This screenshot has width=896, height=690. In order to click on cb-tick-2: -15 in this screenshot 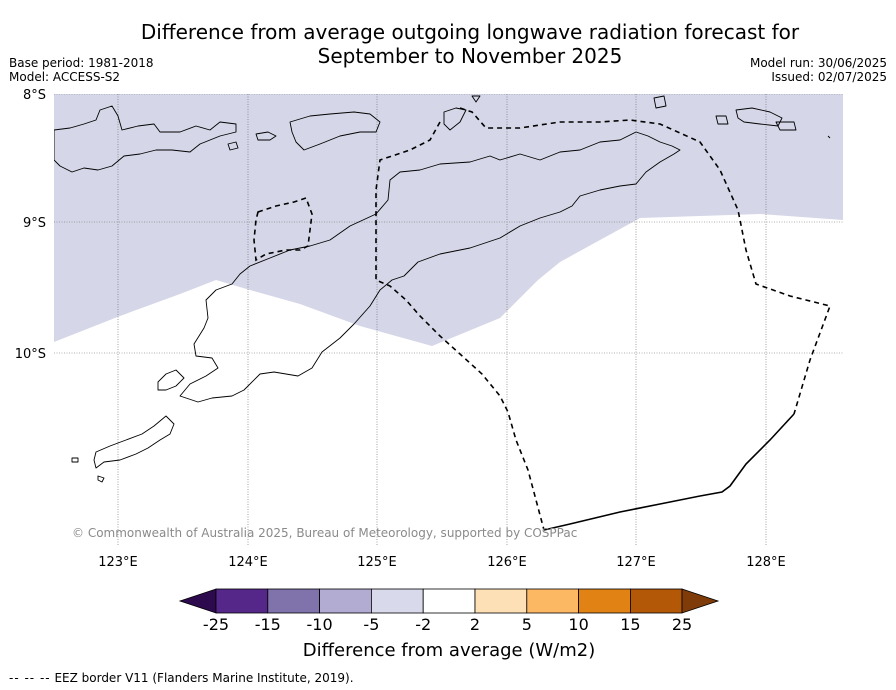, I will do `click(268, 624)`.